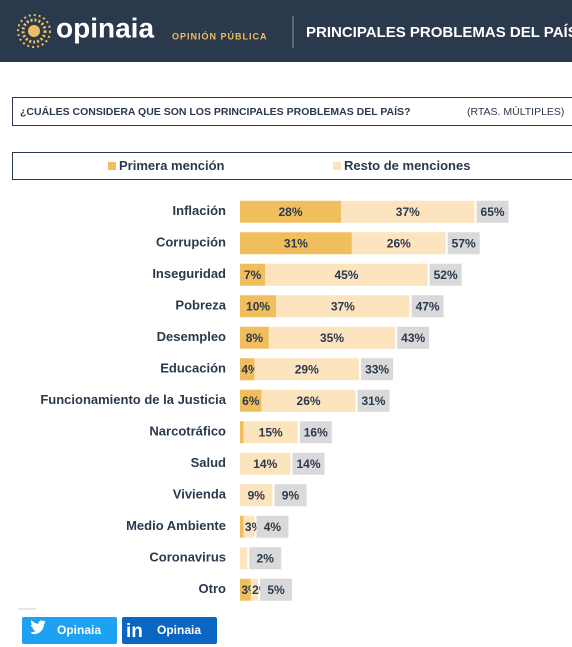 This screenshot has height=647, width=572. What do you see at coordinates (134, 631) in the screenshot?
I see `linkedin-icon: in` at bounding box center [134, 631].